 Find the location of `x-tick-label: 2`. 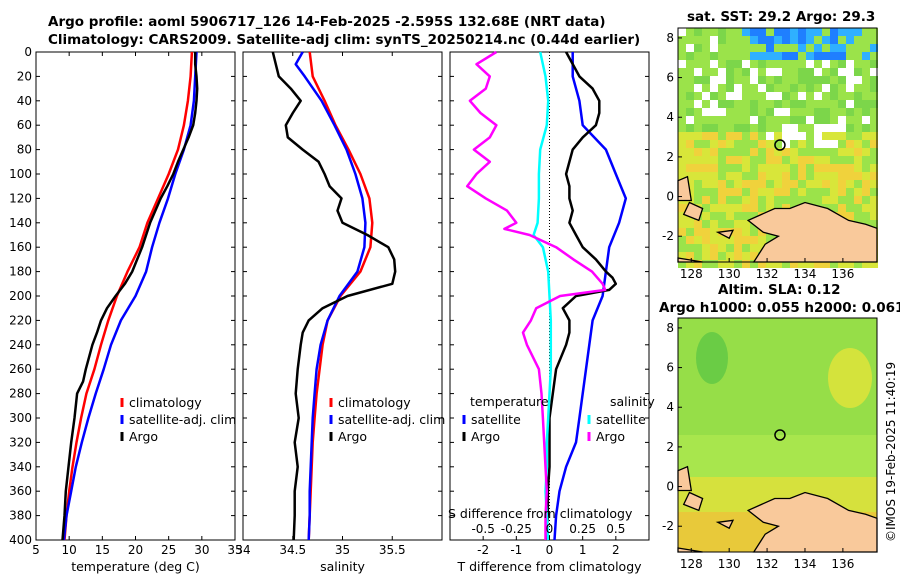

x-tick-label: 2 is located at coordinates (616, 550).